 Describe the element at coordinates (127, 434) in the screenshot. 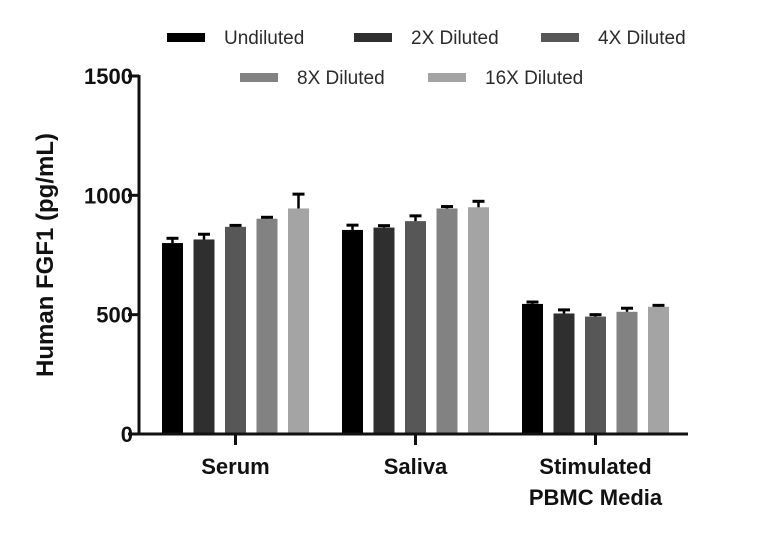

I see `y-tick-label: 0` at that location.